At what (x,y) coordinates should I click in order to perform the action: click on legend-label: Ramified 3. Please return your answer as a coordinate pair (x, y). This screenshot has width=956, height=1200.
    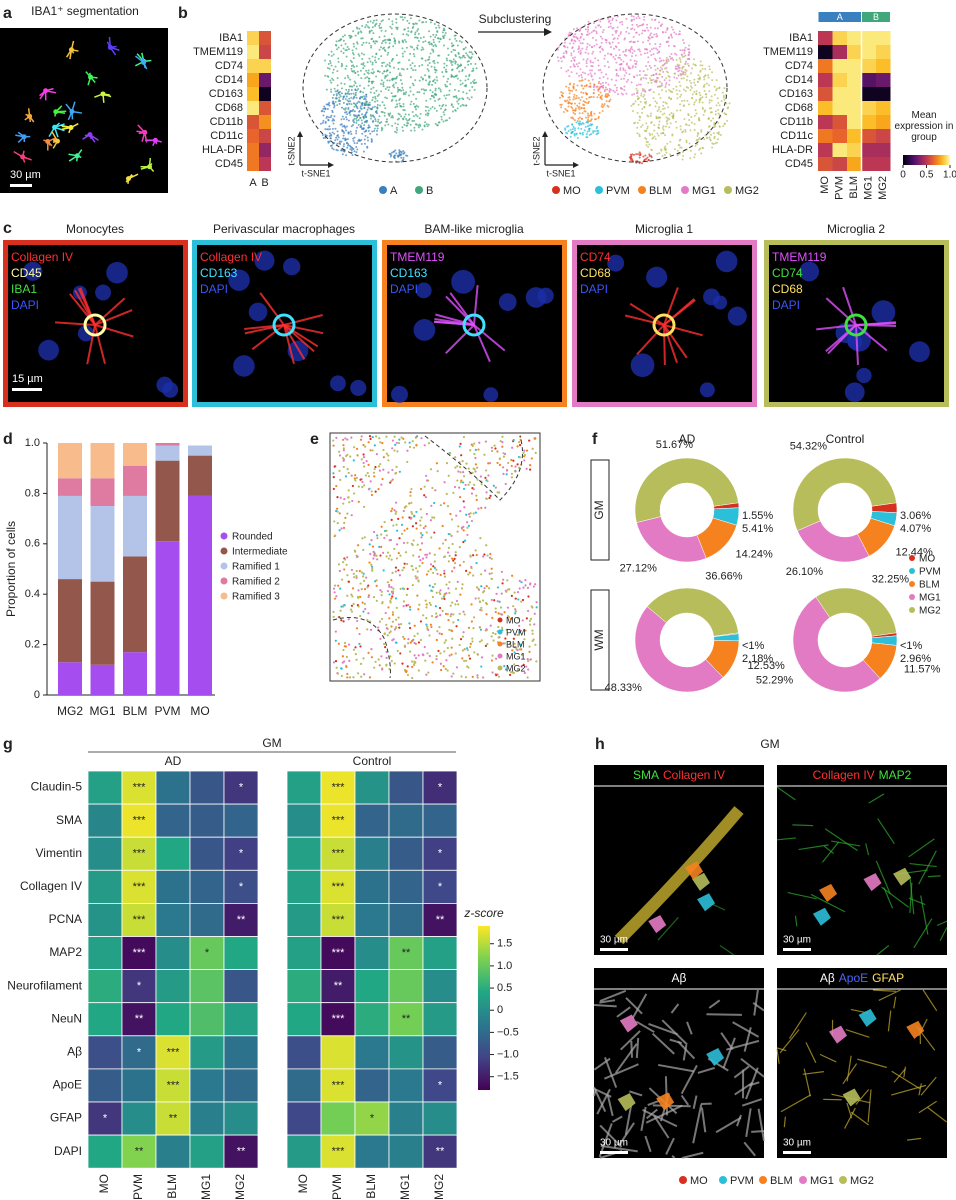
    Looking at the image, I should click on (256, 597).